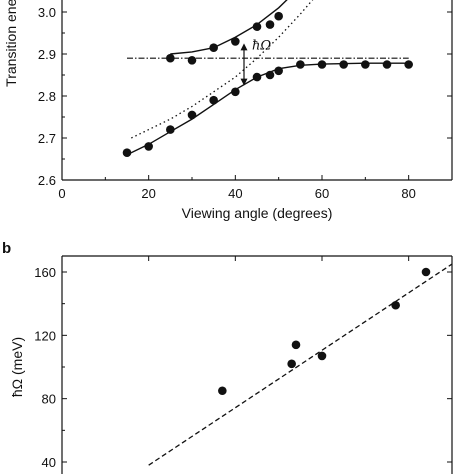  What do you see at coordinates (244, 64) in the screenshot?
I see `splitting-arrow` at bounding box center [244, 64].